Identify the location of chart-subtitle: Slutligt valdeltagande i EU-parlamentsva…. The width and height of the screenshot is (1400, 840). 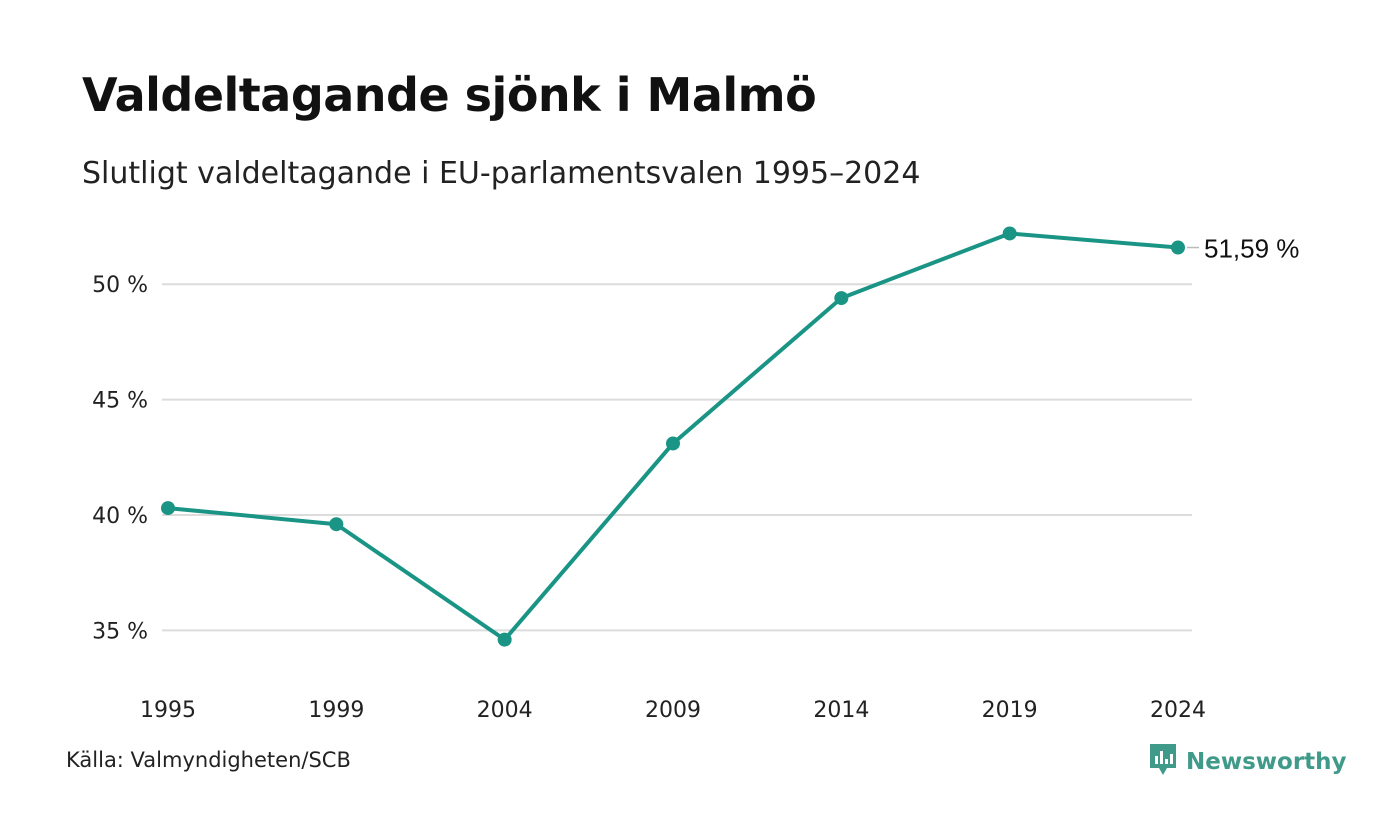
(501, 173).